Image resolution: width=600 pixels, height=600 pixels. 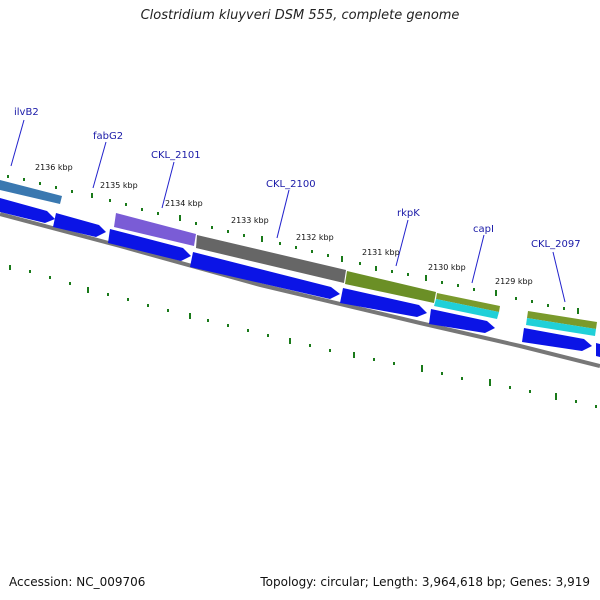 I want to click on gene-label-fabG2: fabG2, so click(x=108, y=136).